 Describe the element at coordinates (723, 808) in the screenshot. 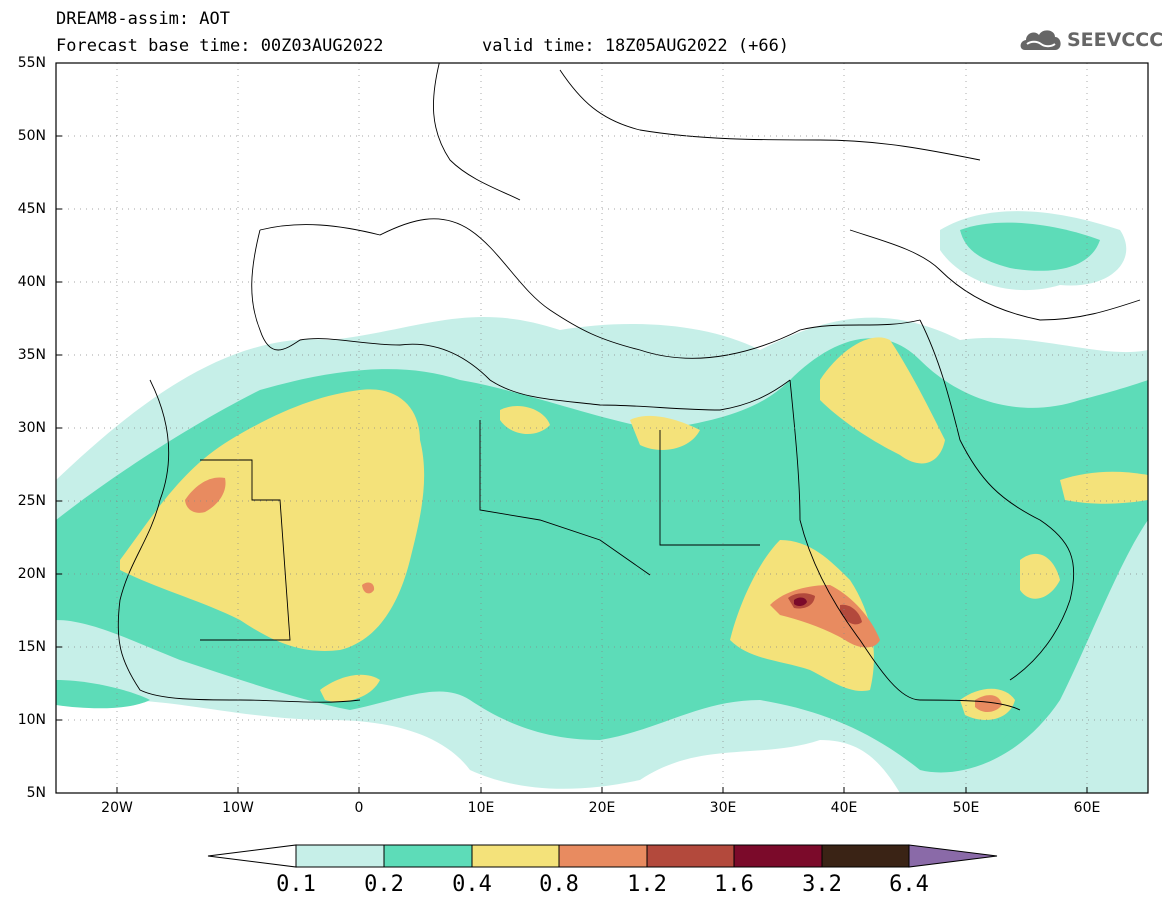

I see `lon-label: 30E` at that location.